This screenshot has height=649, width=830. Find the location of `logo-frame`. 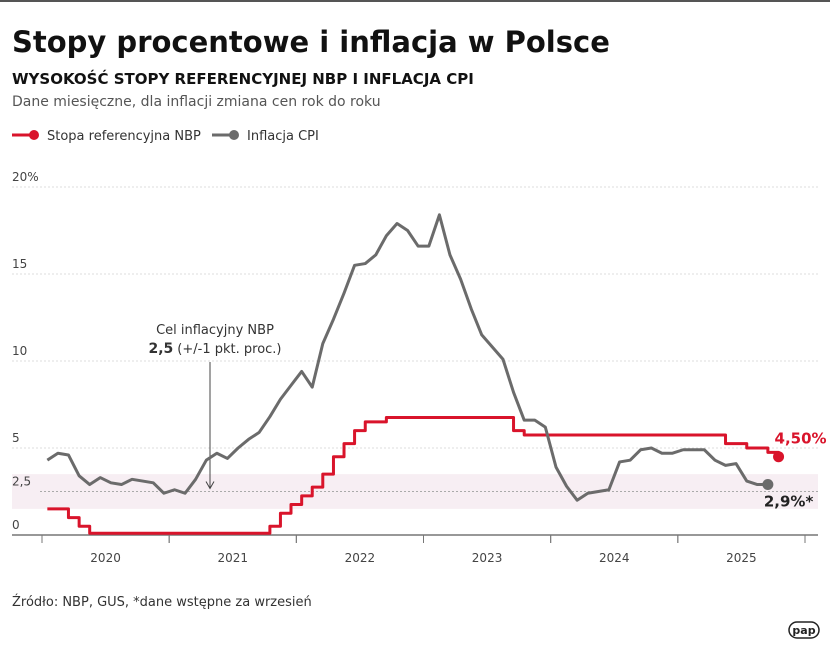

logo-frame is located at coordinates (804, 630).